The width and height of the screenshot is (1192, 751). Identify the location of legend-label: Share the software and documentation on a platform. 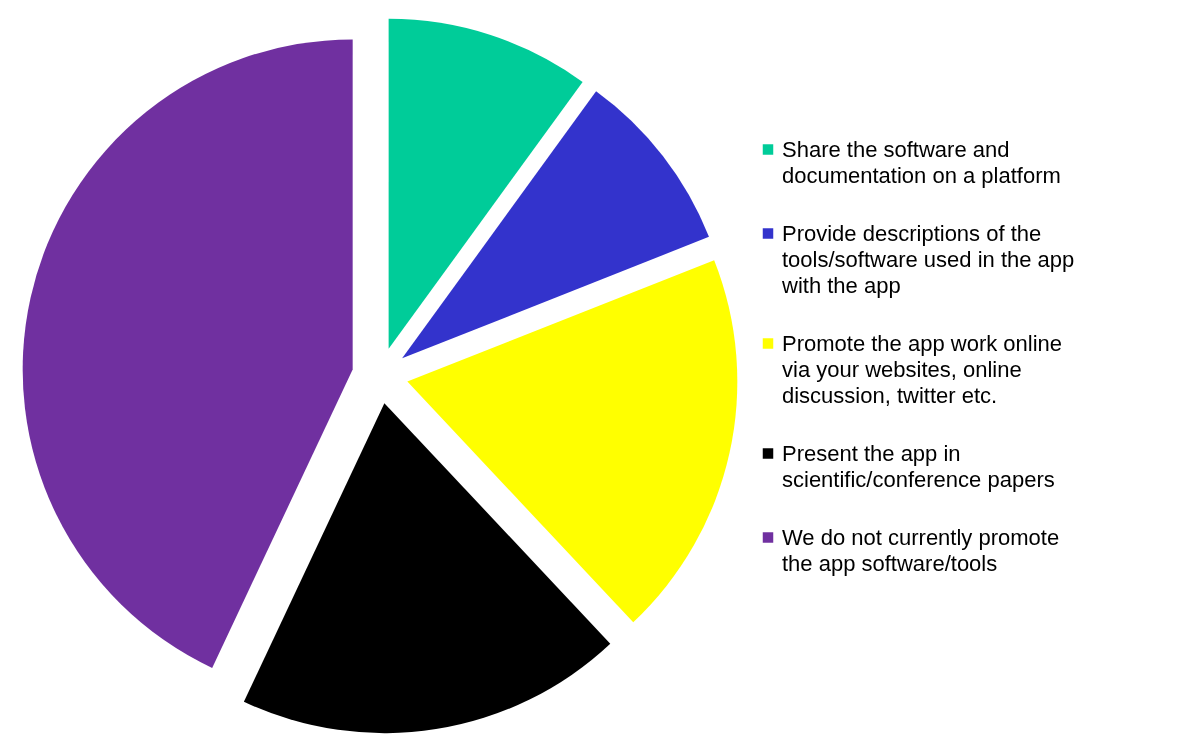
(921, 162).